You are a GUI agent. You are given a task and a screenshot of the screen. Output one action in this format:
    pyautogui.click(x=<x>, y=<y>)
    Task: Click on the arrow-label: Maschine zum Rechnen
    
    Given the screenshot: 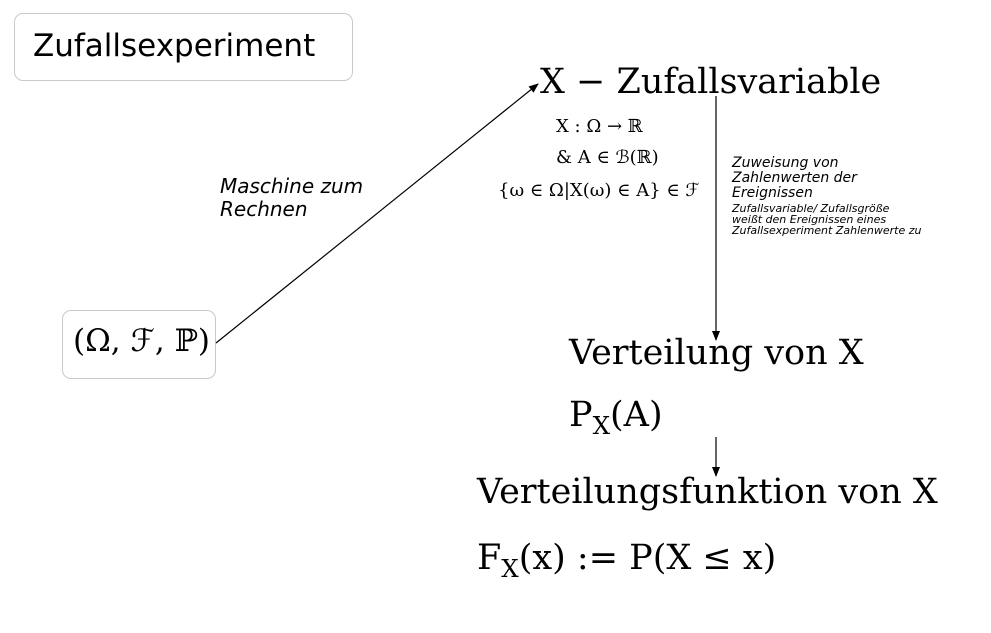 What is the action you would take?
    pyautogui.click(x=292, y=197)
    